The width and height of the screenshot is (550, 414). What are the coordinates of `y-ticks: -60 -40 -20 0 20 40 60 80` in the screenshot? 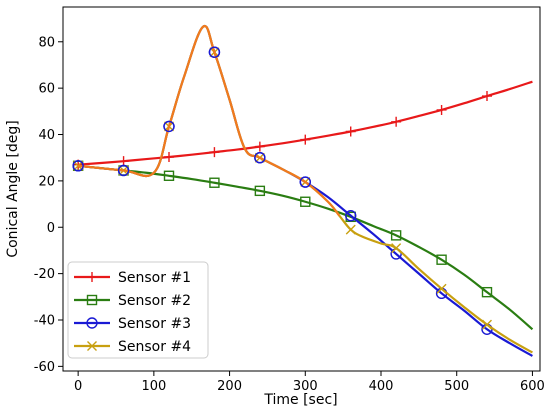 It's located at (48, 205).